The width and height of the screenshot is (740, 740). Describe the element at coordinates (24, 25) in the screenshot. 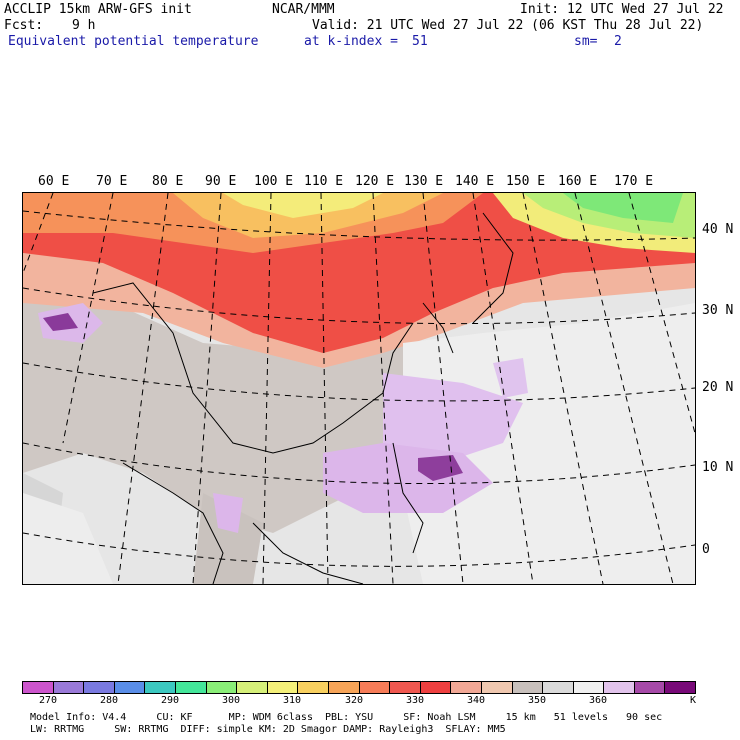

I see `forecast-label: Fcst:` at that location.